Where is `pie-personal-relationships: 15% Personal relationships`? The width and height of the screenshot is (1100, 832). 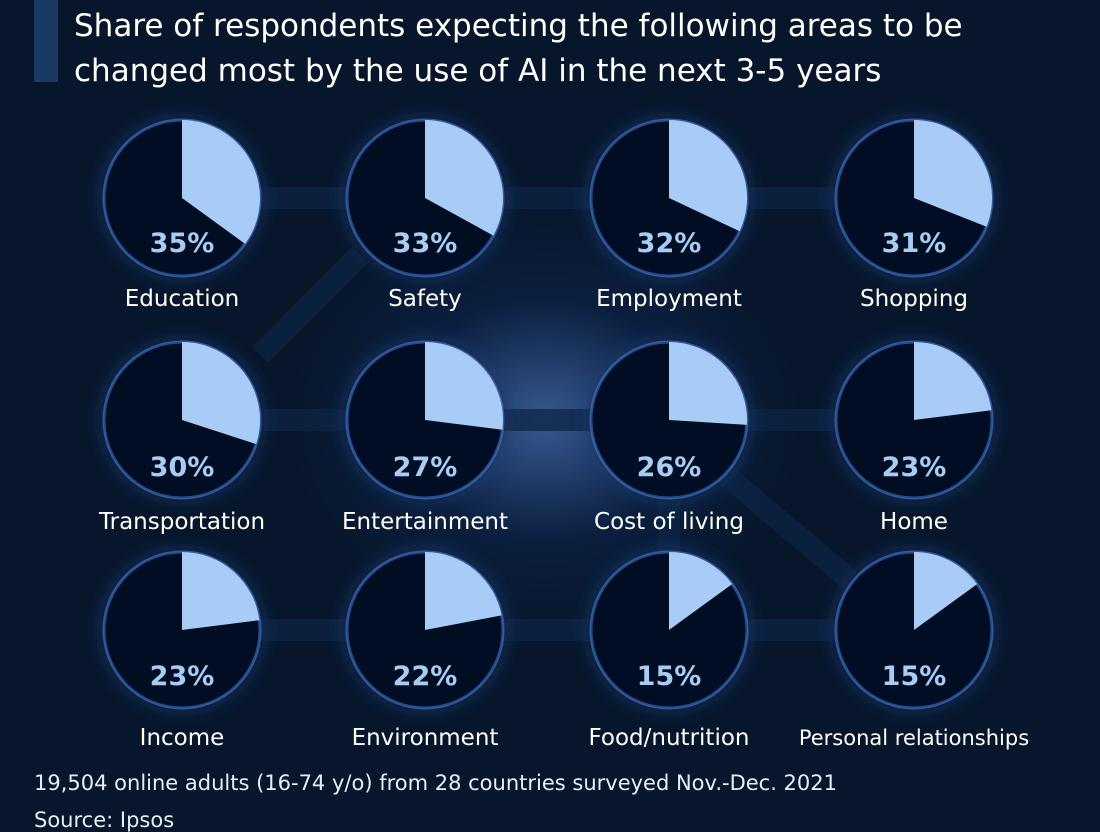 pie-personal-relationships: 15% Personal relationships is located at coordinates (914, 650).